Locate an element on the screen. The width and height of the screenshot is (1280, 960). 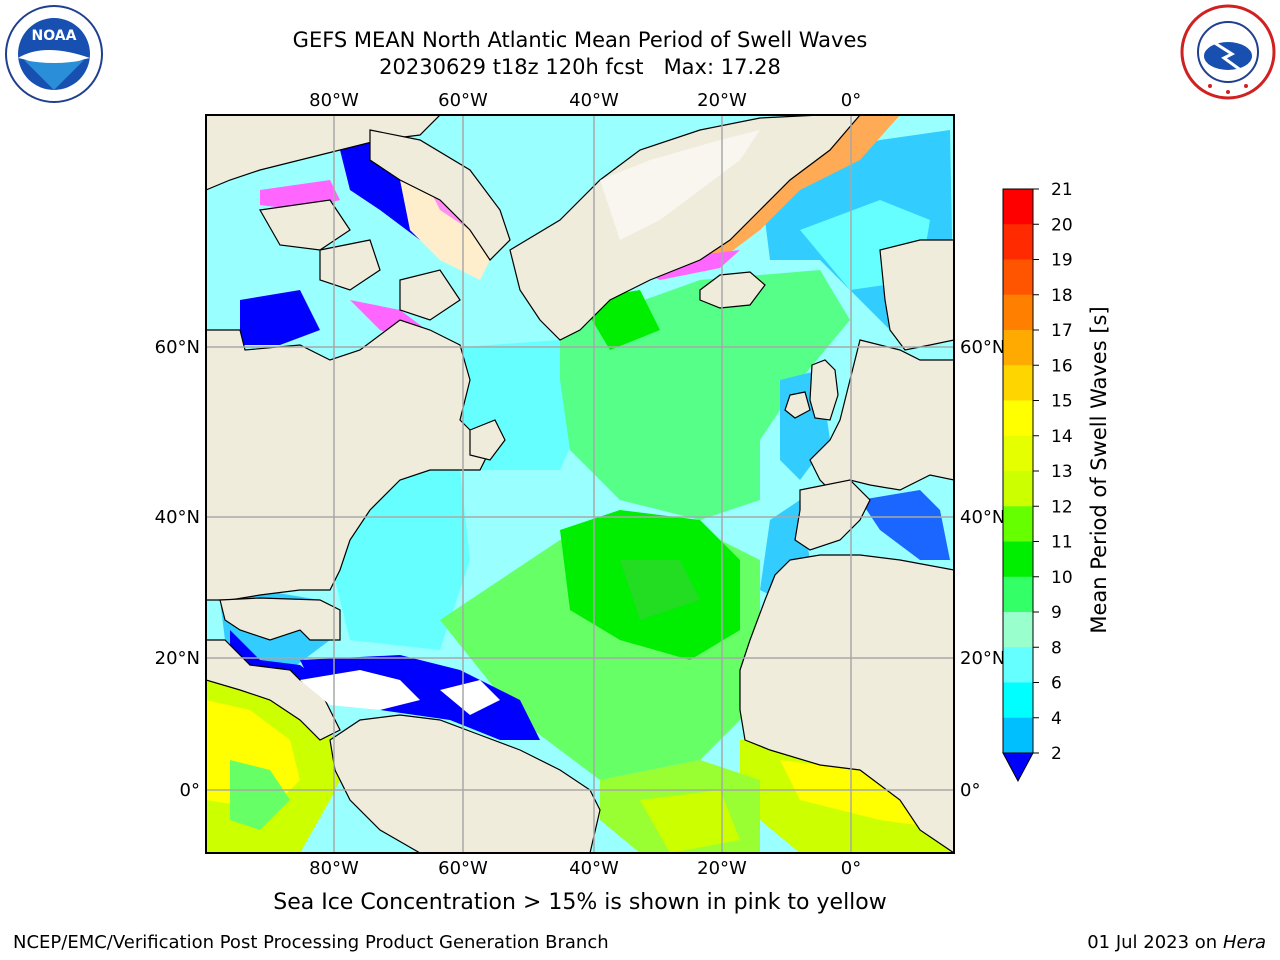
colorbar-tick-label: 4 is located at coordinates (1056, 719).